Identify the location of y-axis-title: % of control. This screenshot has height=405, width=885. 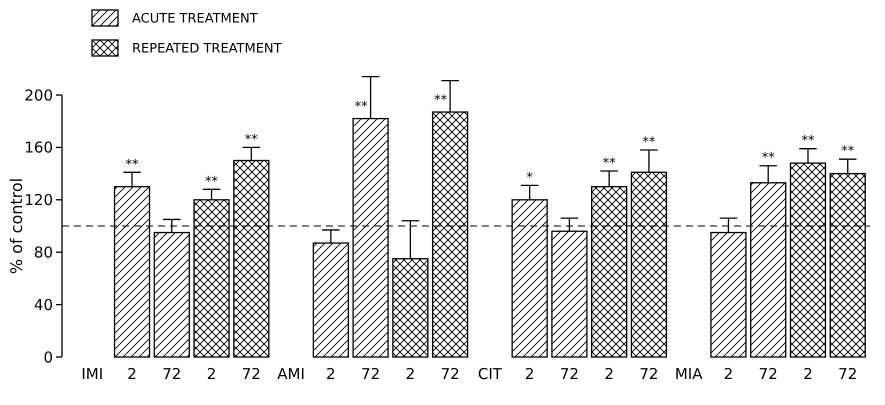
(16, 226).